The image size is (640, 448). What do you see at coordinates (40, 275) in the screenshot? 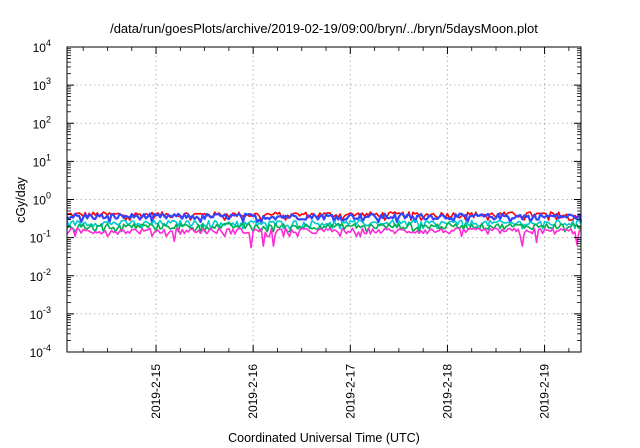
I see `y-tick-label: 10⁻²` at bounding box center [40, 275].